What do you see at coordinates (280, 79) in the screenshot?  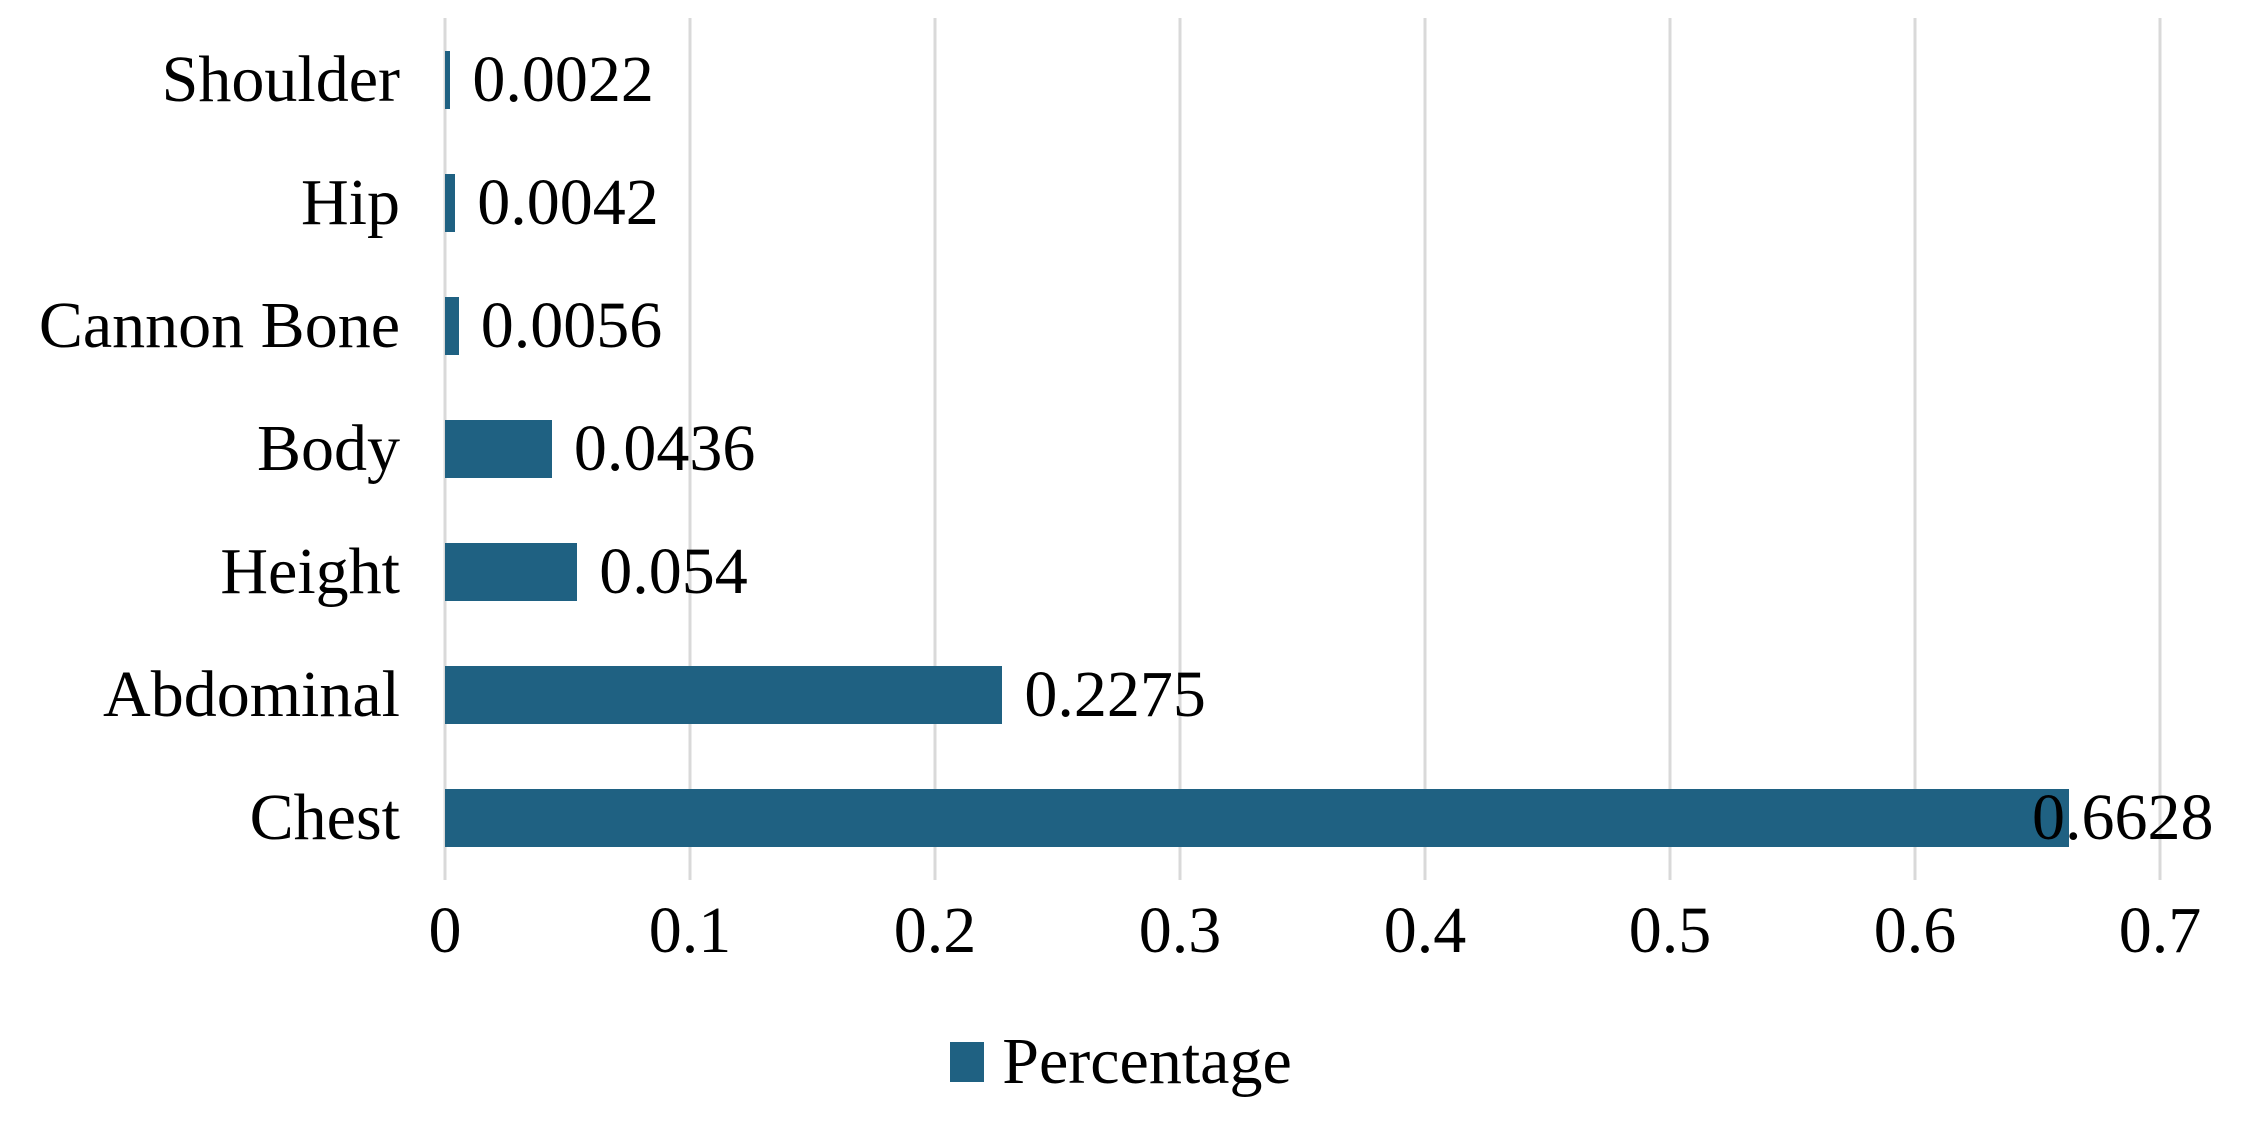 I see `category-label: Shoulder` at bounding box center [280, 79].